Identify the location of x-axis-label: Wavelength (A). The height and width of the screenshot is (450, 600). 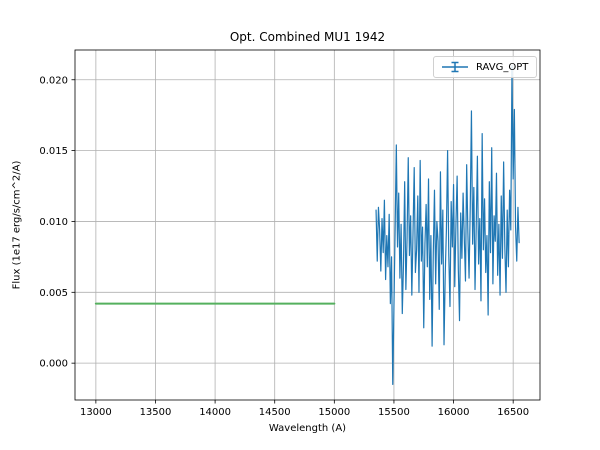
(307, 428).